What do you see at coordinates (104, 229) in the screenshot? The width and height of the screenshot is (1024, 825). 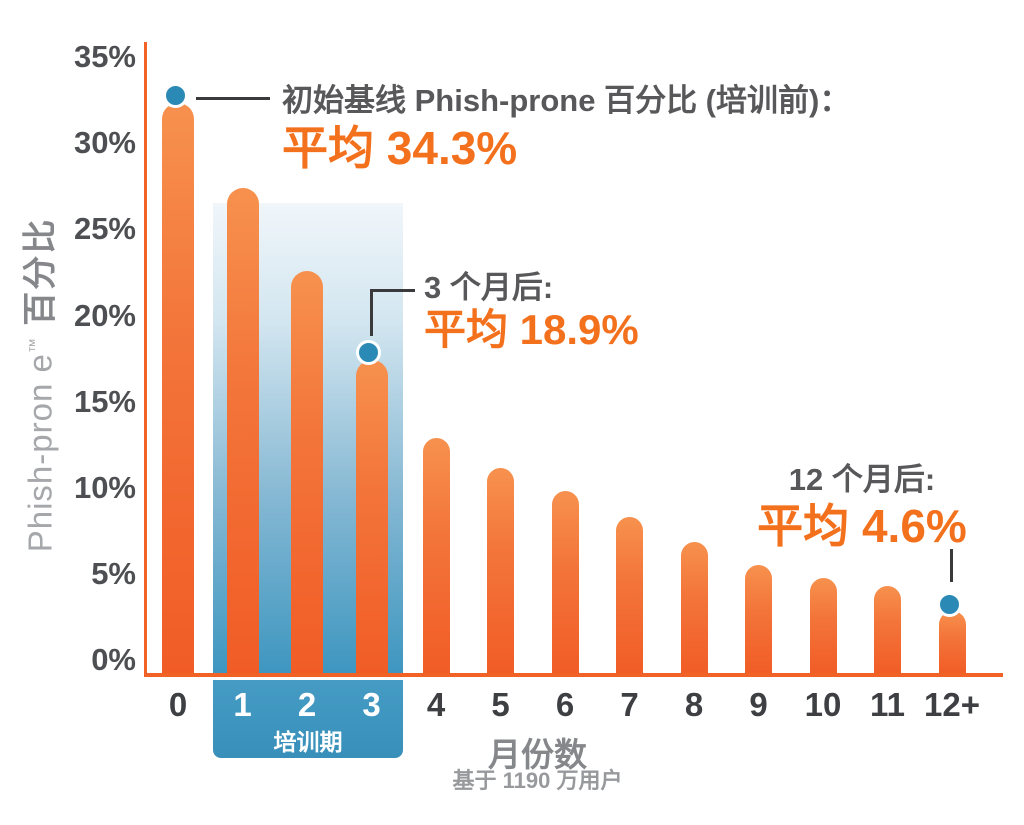 I see `y-tick-label-25: 25%` at bounding box center [104, 229].